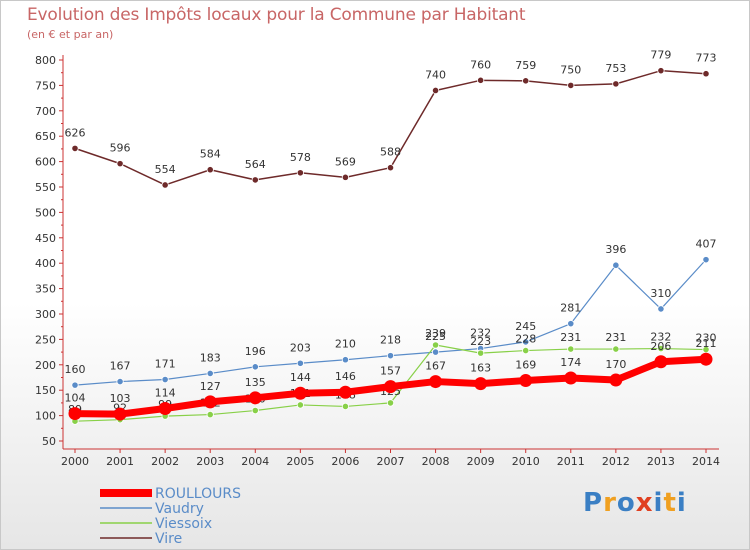 The width and height of the screenshot is (750, 550). What do you see at coordinates (345, 161) in the screenshot?
I see `data-label-vire: 569` at bounding box center [345, 161].